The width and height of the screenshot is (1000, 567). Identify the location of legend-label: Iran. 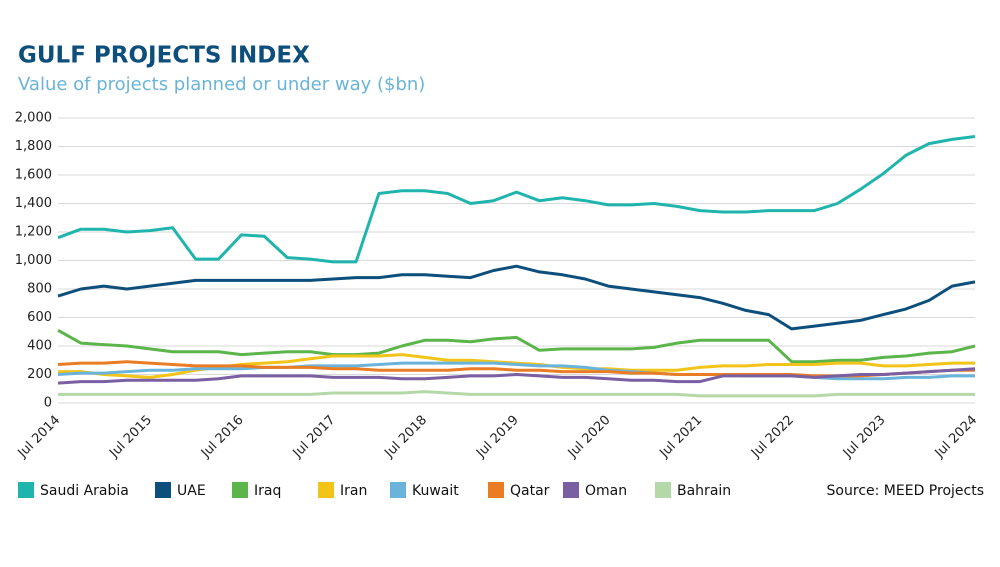
(353, 491).